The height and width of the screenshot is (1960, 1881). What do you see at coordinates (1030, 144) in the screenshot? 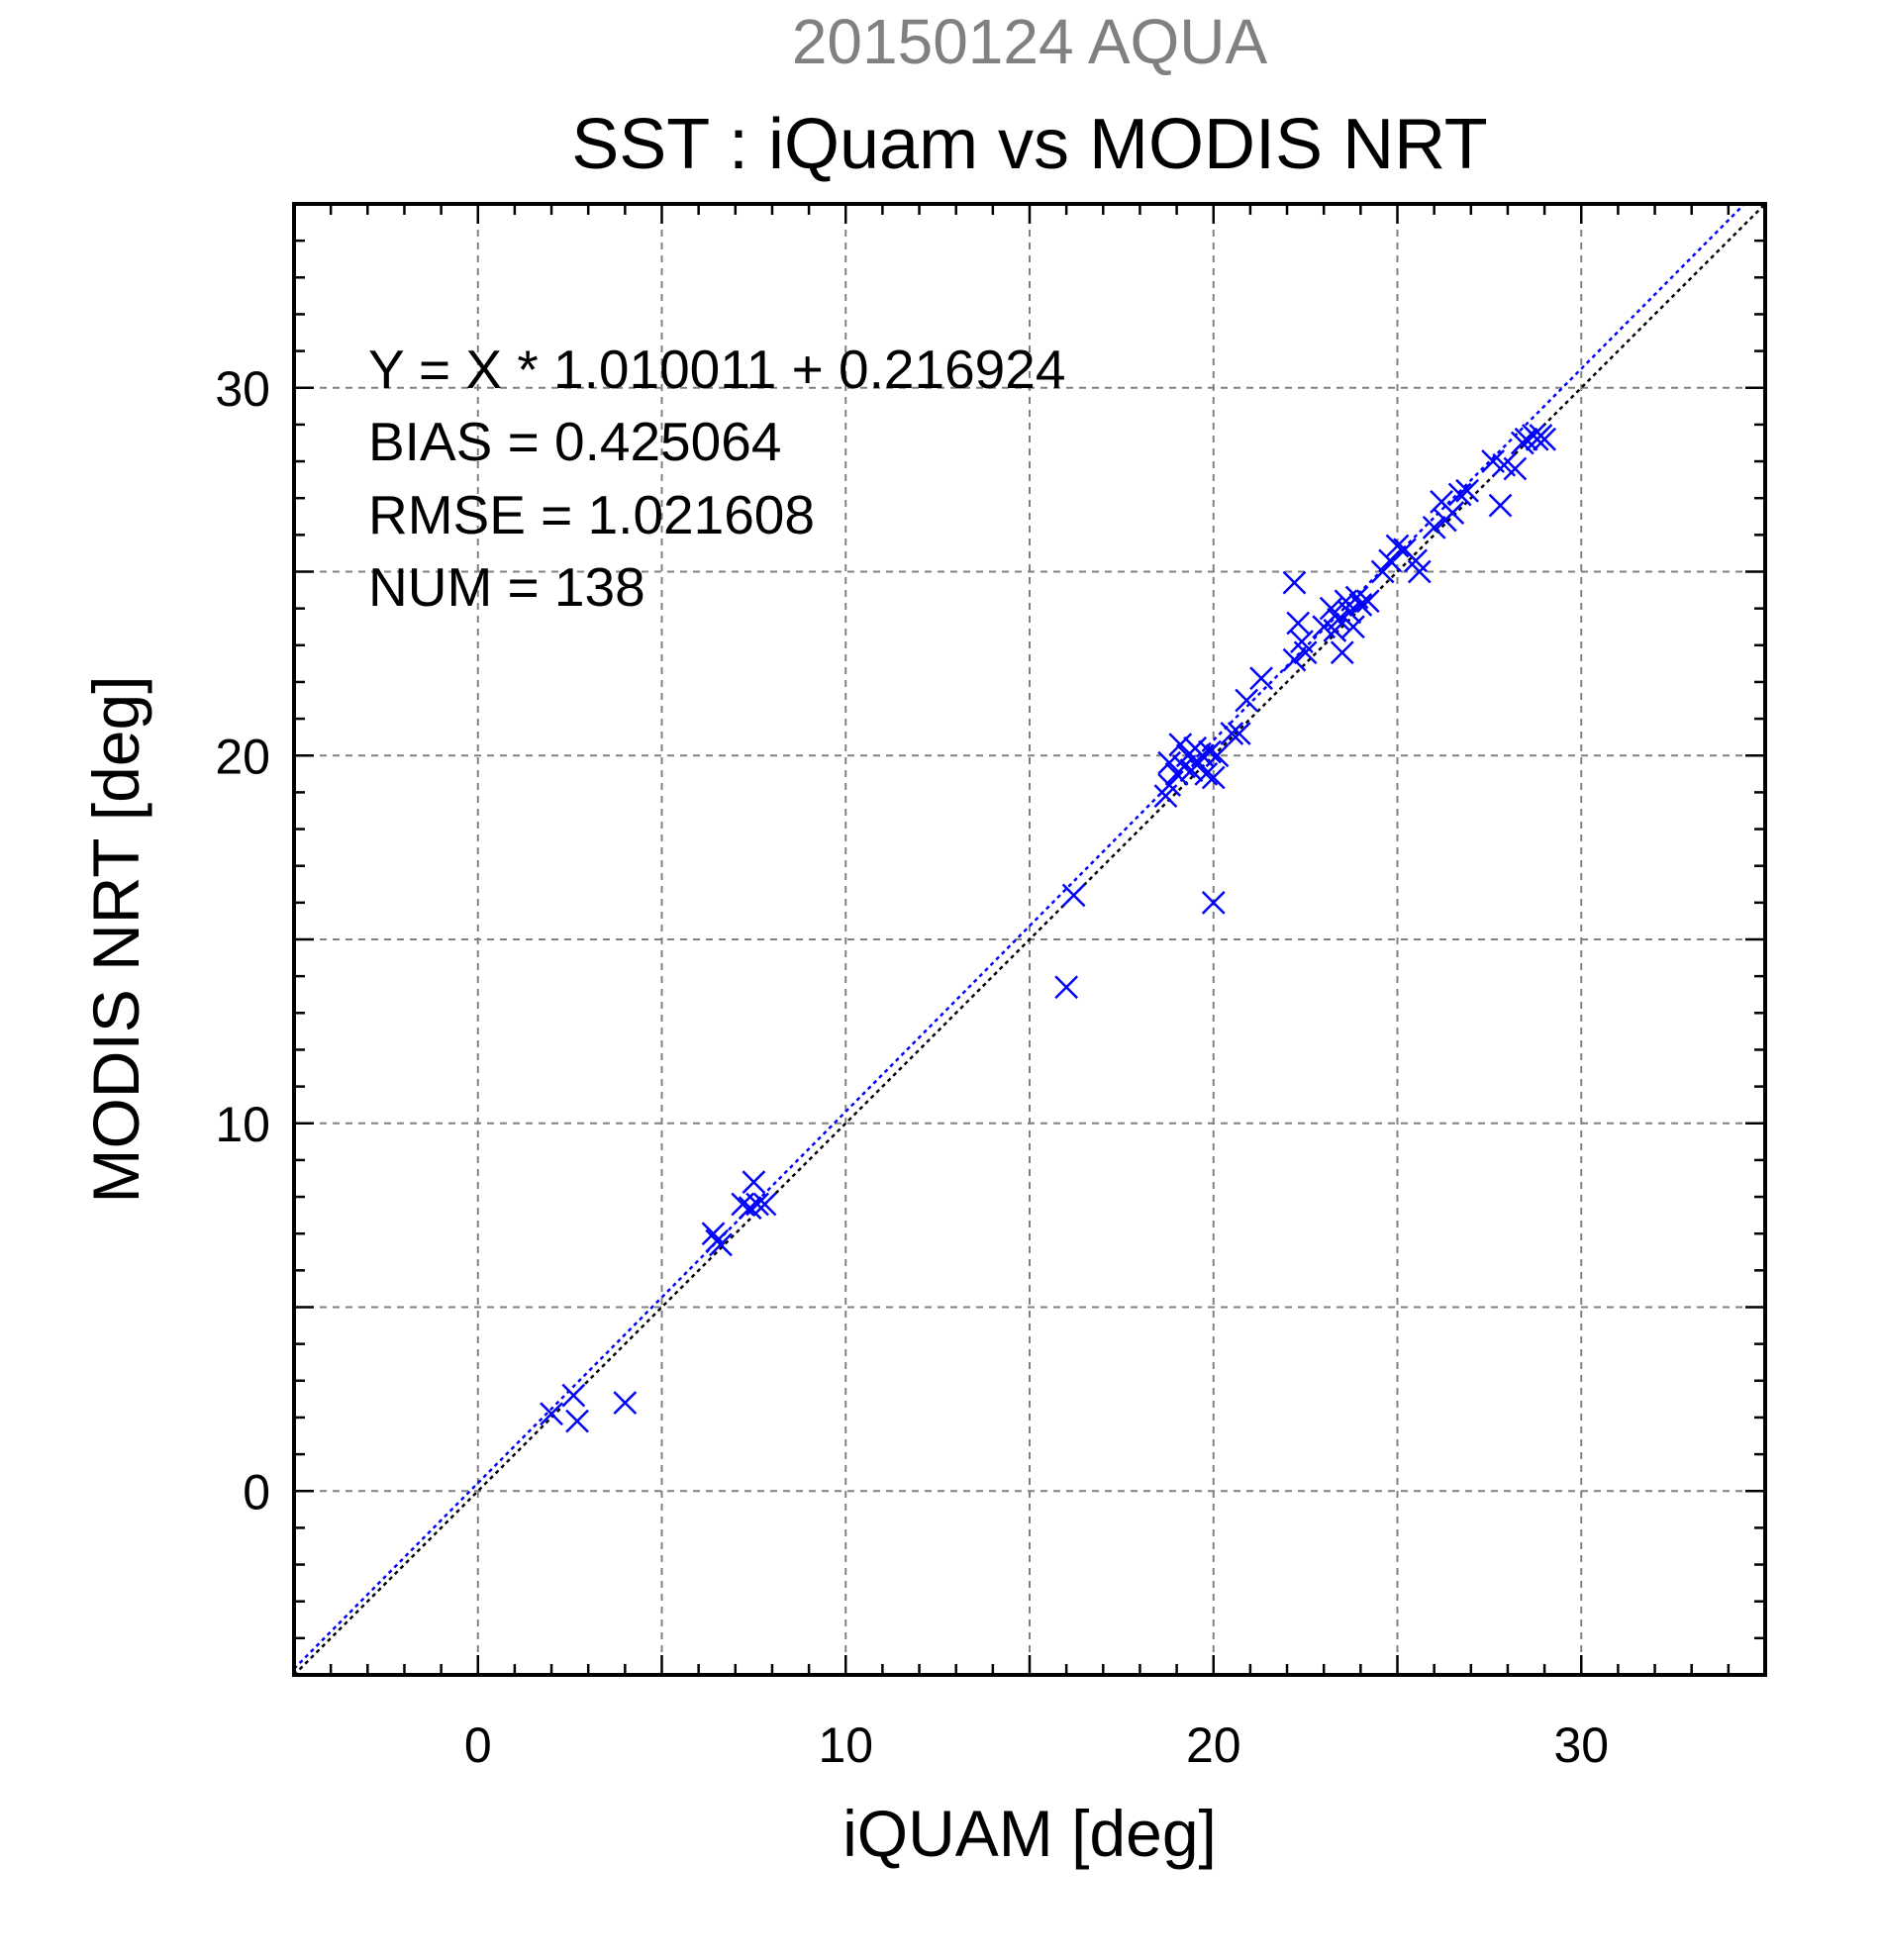
I see `chart-title: SST : iQuam vs MODIS NRT` at bounding box center [1030, 144].